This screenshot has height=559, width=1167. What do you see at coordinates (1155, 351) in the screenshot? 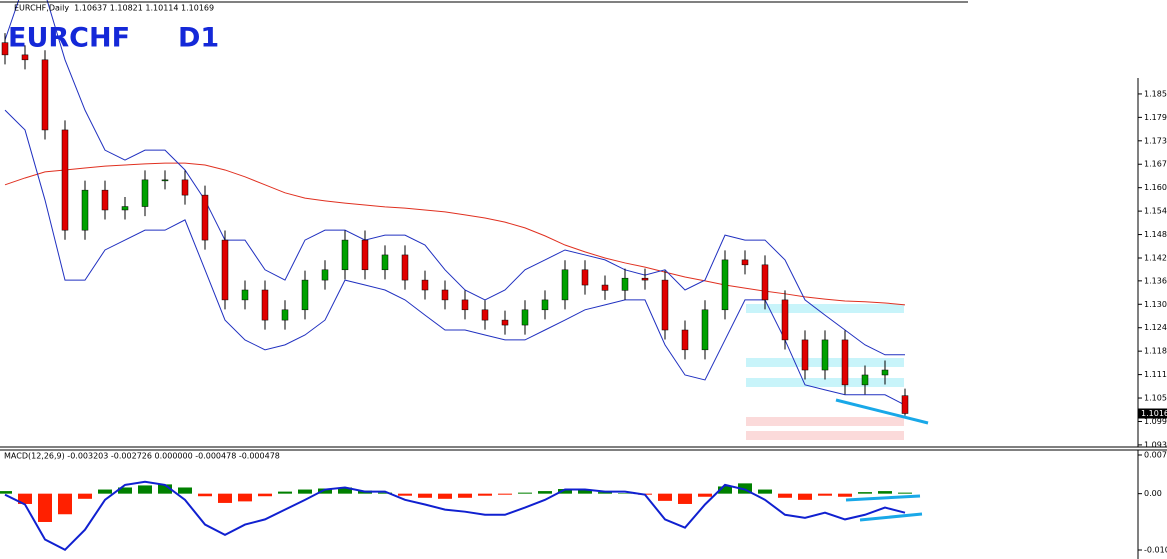
I see `y-tick-label: 1.11805` at bounding box center [1155, 351].